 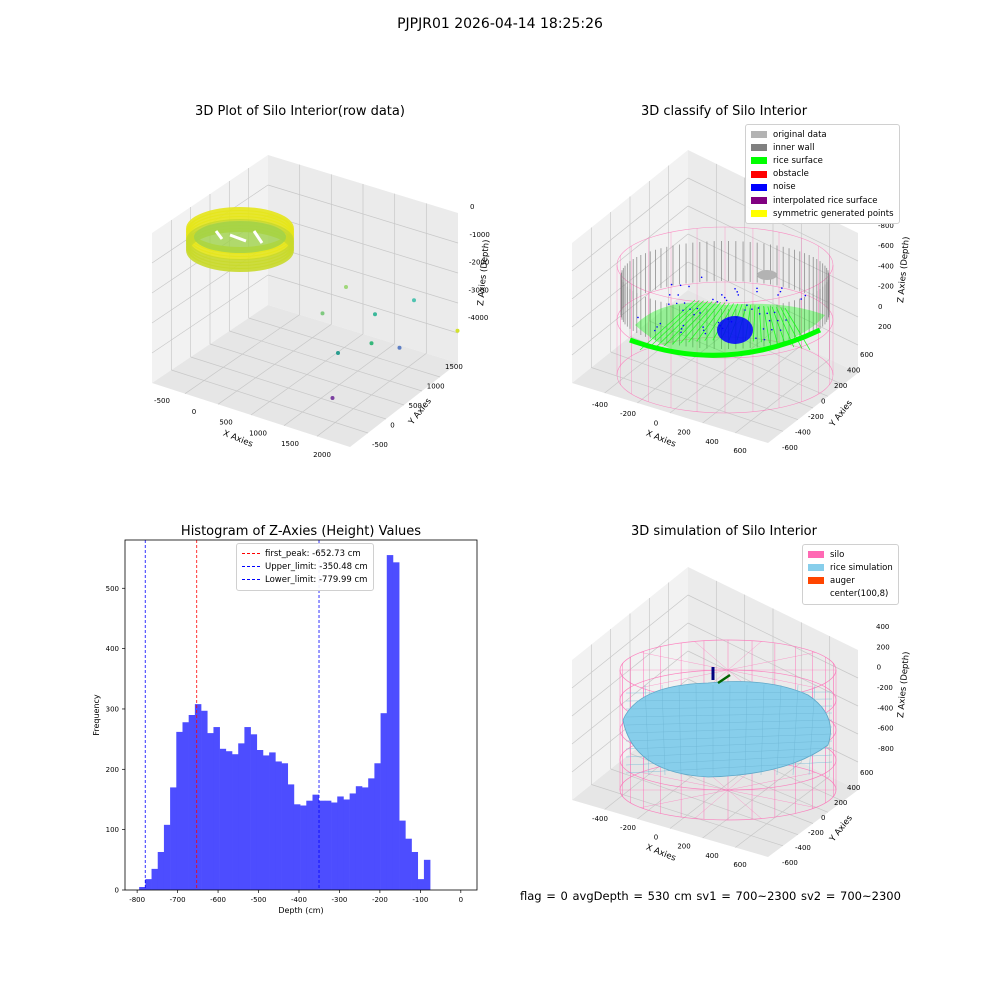 What do you see at coordinates (239, 237) in the screenshot?
I see `raw-gap-marks` at bounding box center [239, 237].